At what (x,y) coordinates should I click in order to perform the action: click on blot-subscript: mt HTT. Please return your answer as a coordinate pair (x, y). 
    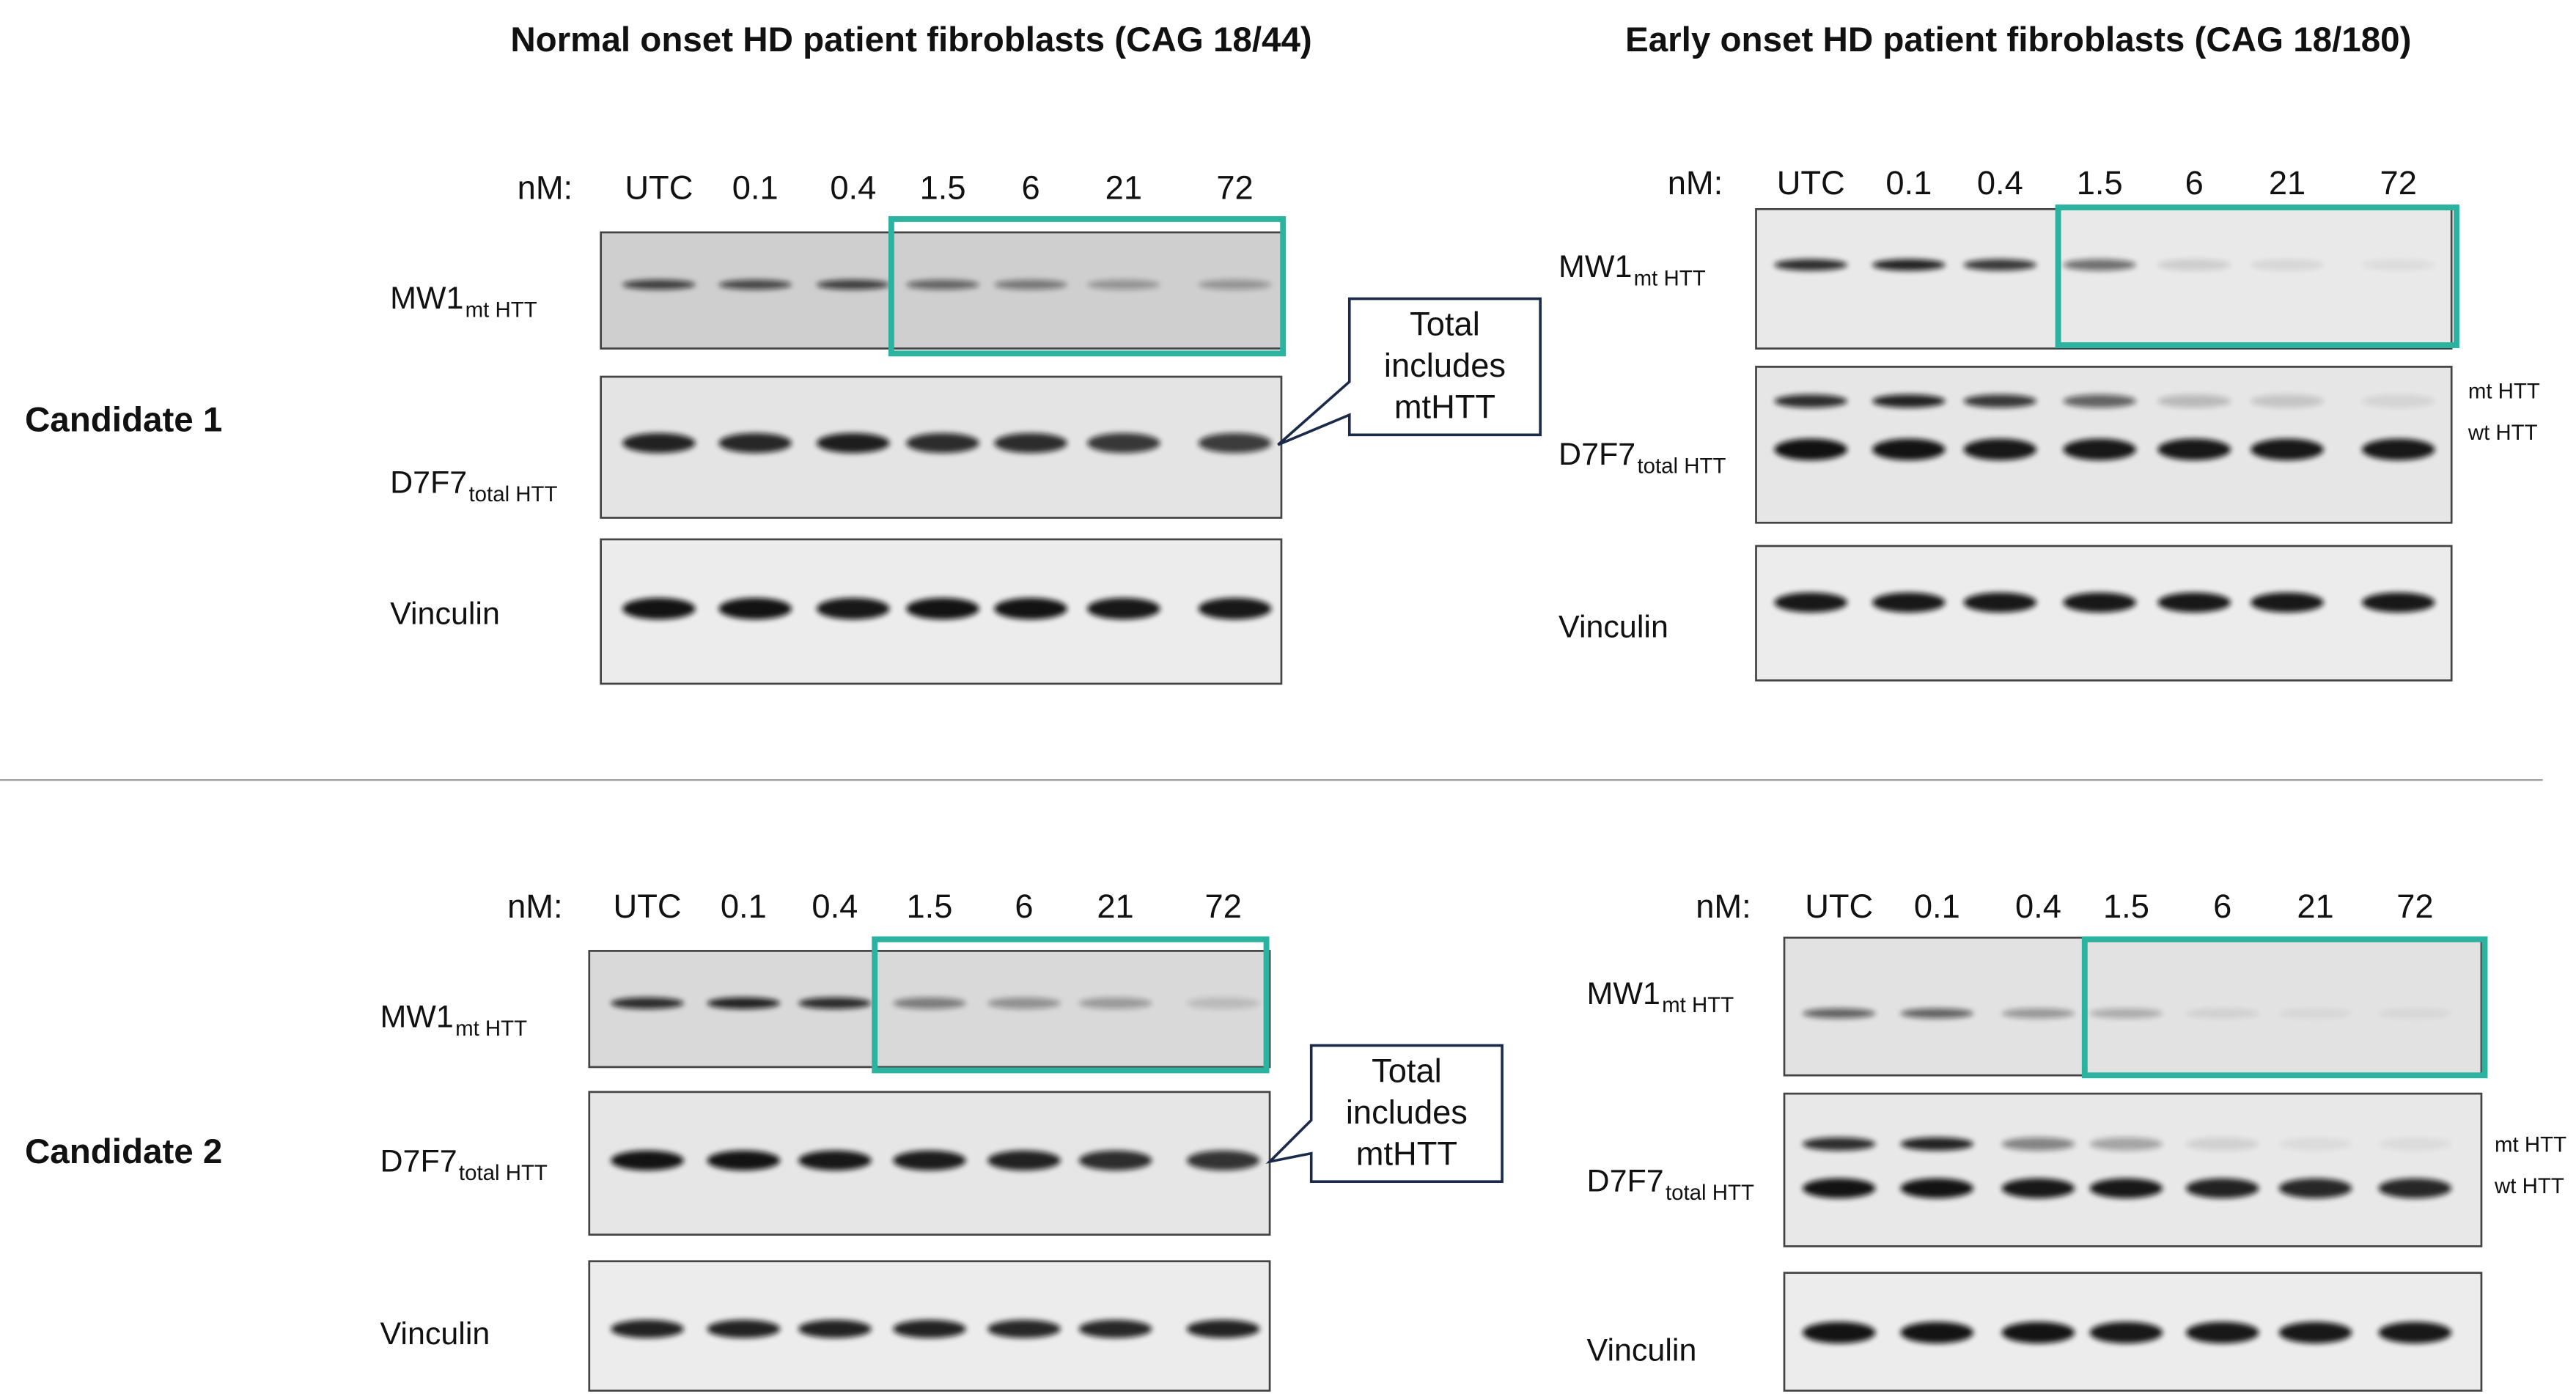
    Looking at the image, I should click on (501, 310).